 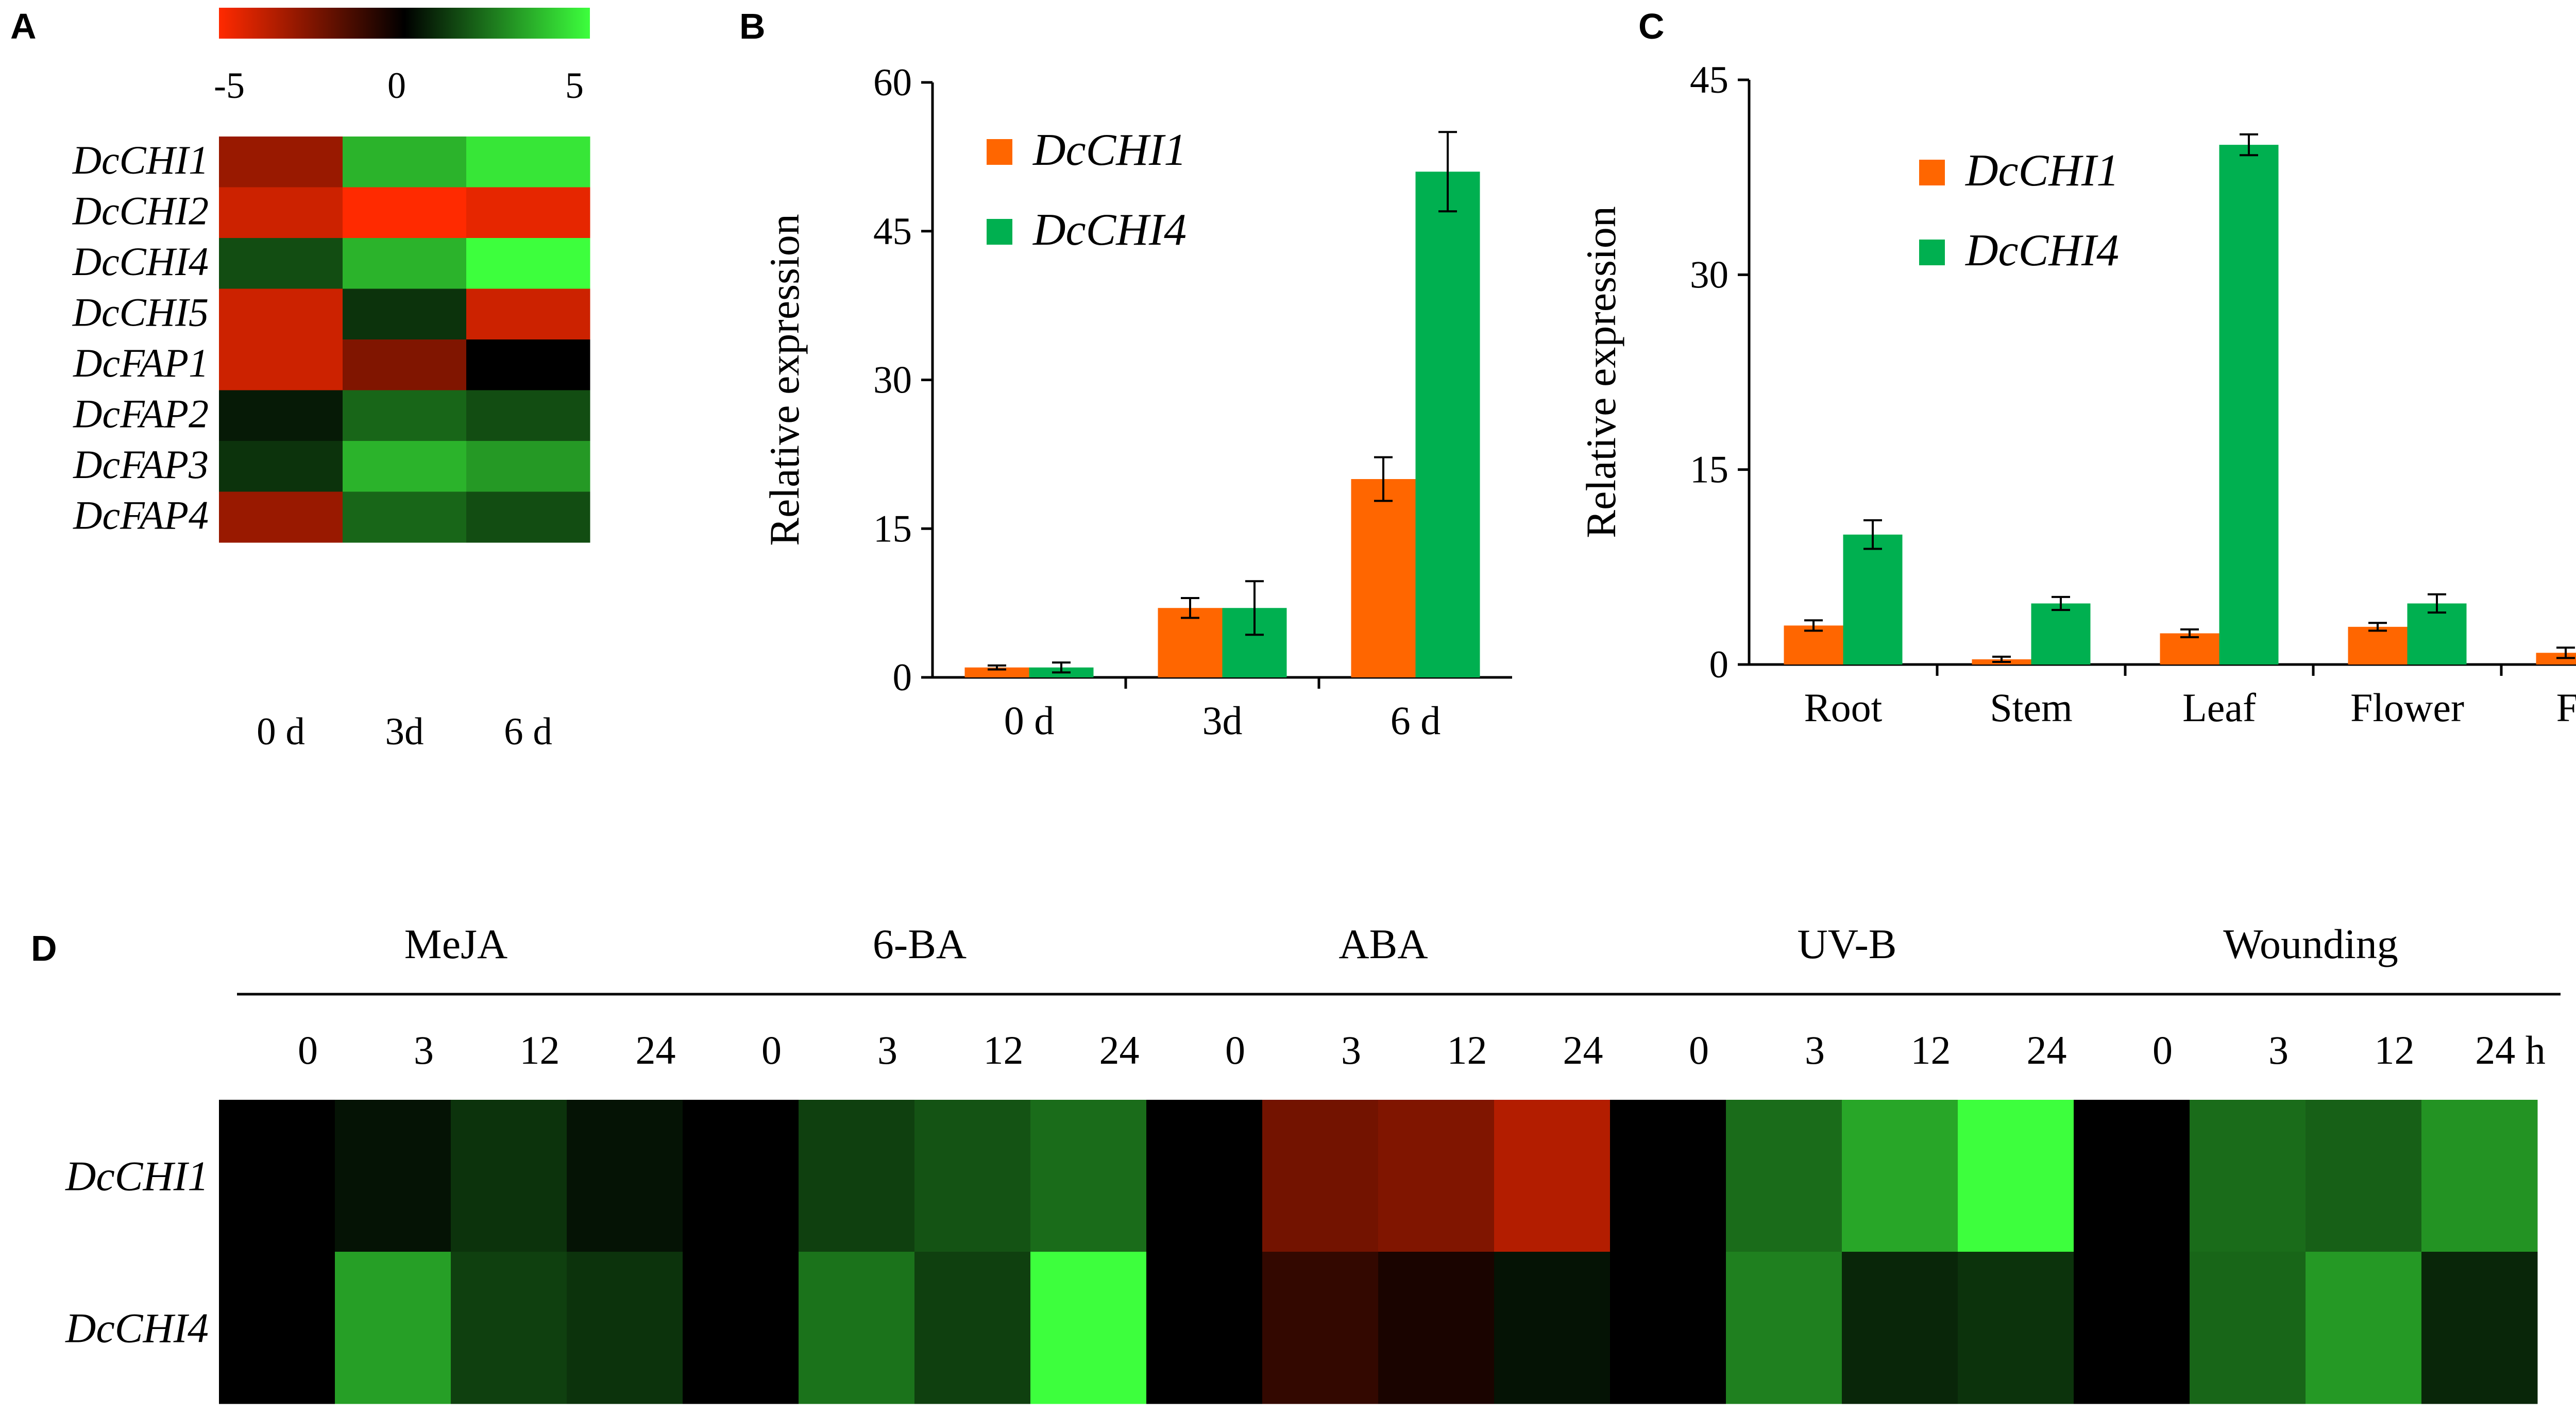 I want to click on column-label: 0 d, so click(x=281, y=732).